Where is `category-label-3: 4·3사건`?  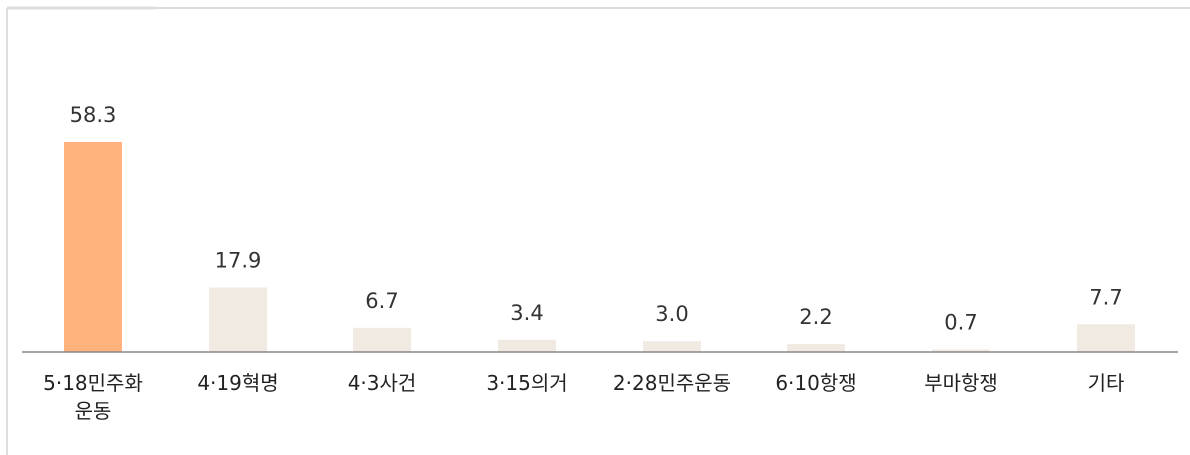 category-label-3: 4·3사건 is located at coordinates (382, 383).